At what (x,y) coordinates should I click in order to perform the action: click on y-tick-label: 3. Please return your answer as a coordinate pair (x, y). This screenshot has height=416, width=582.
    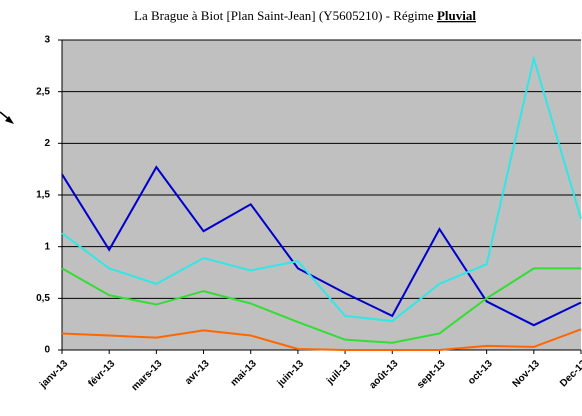
    Looking at the image, I should click on (47, 40).